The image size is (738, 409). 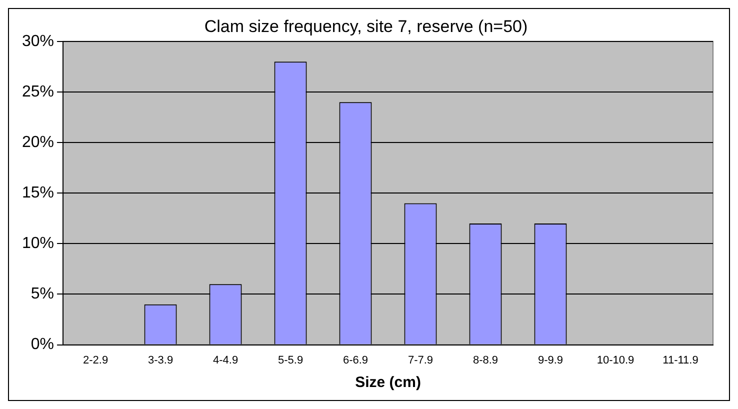 What do you see at coordinates (95, 360) in the screenshot?
I see `x-tick-label: 2-2.9` at bounding box center [95, 360].